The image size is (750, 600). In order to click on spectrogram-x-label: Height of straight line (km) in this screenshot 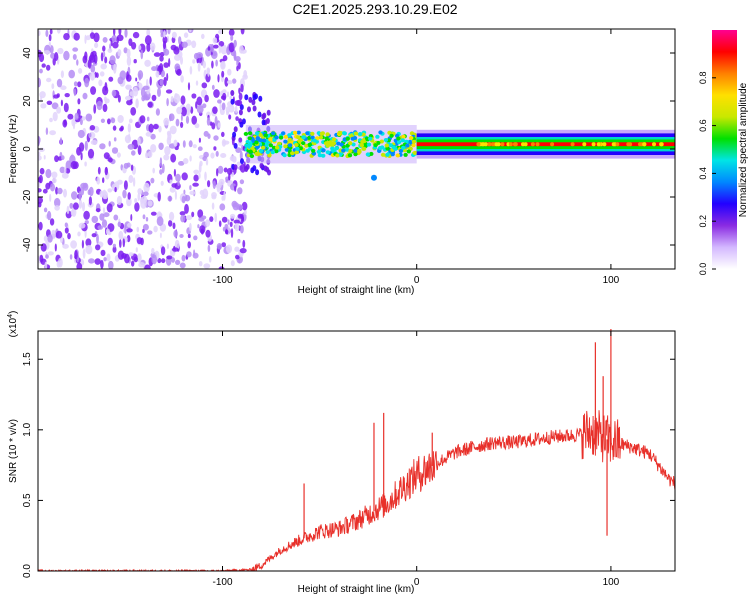, I will do `click(356, 290)`.